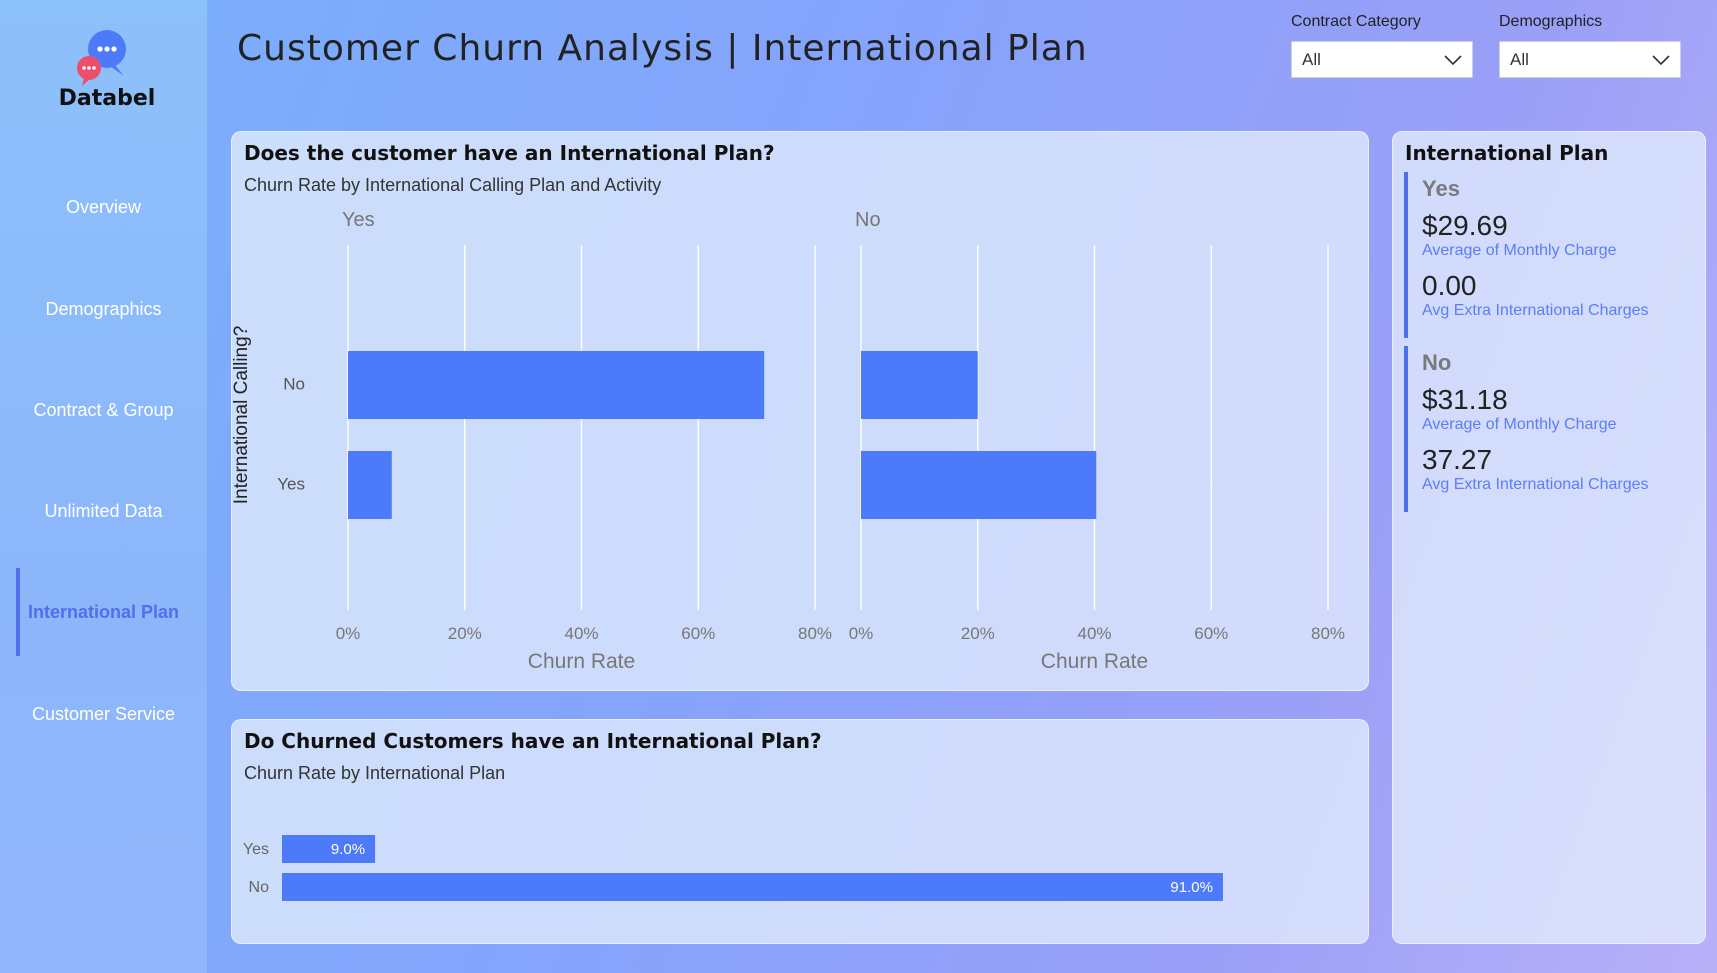 The width and height of the screenshot is (1717, 973). I want to click on kpi-group-name: Yes, so click(1441, 188).